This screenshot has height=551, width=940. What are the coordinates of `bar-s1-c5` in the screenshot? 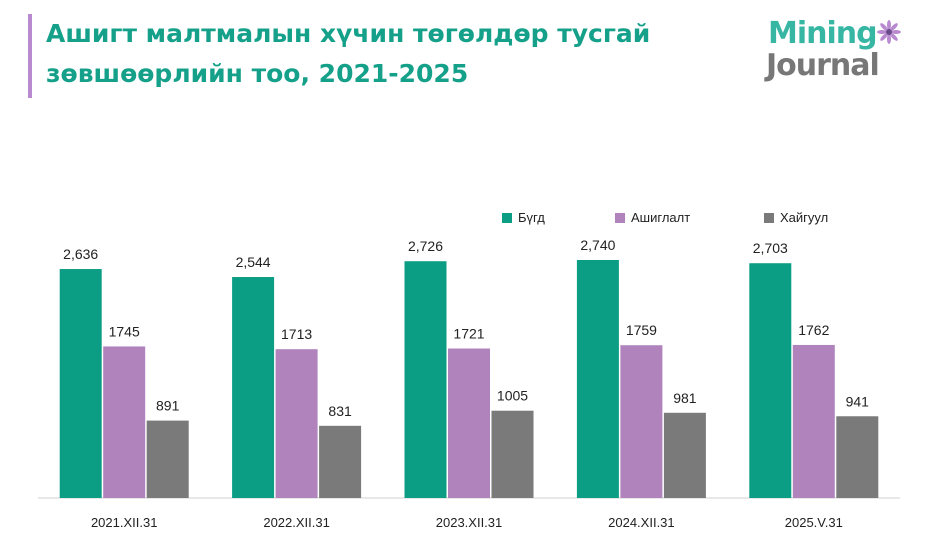 It's located at (770, 380).